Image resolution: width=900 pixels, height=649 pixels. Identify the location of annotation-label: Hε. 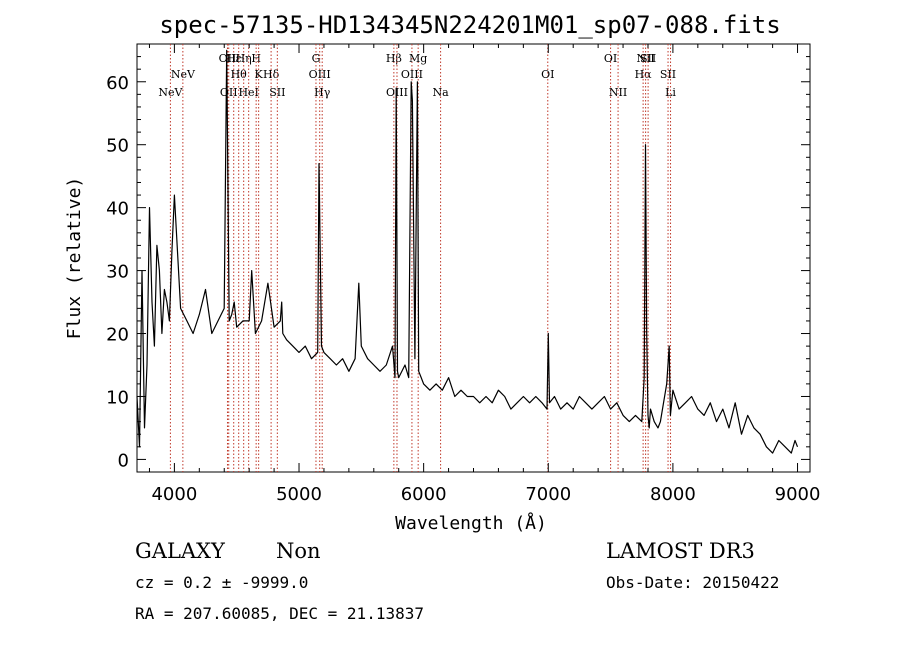
(234, 58).